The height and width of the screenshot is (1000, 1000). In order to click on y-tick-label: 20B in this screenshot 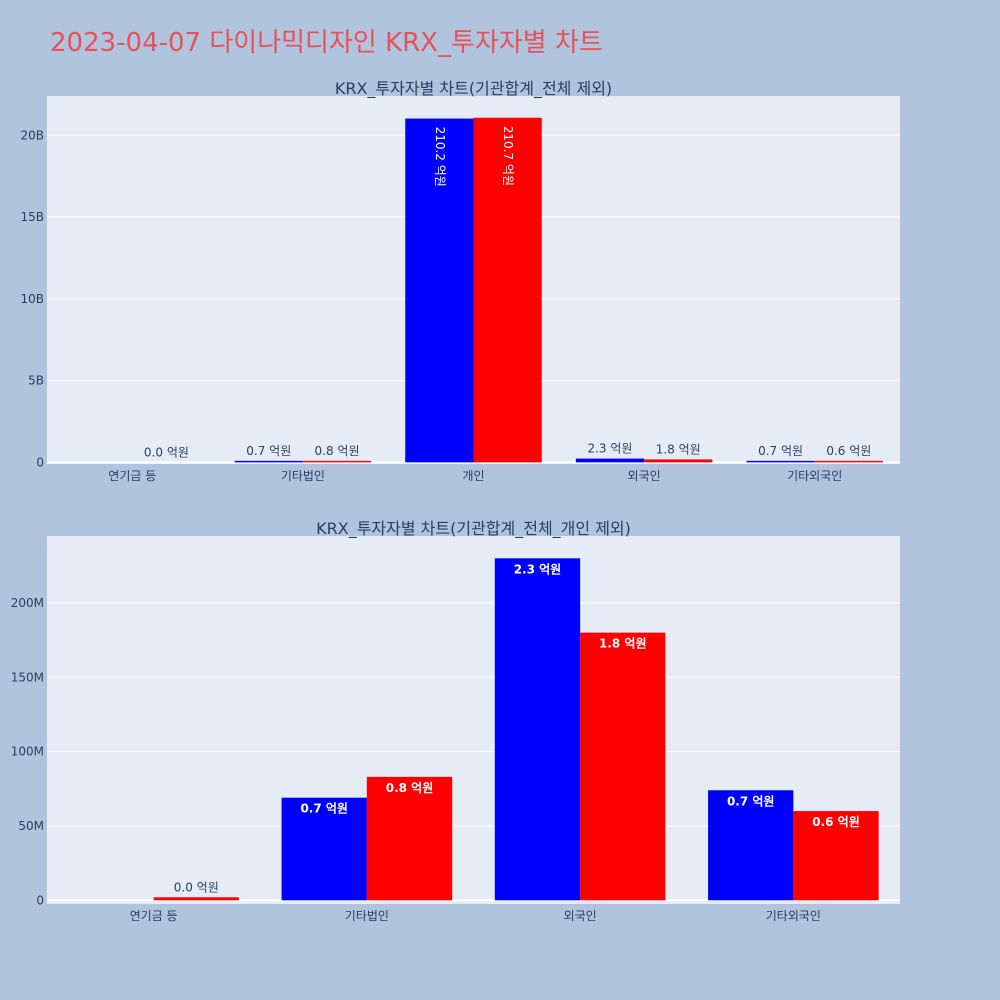, I will do `click(32, 135)`.